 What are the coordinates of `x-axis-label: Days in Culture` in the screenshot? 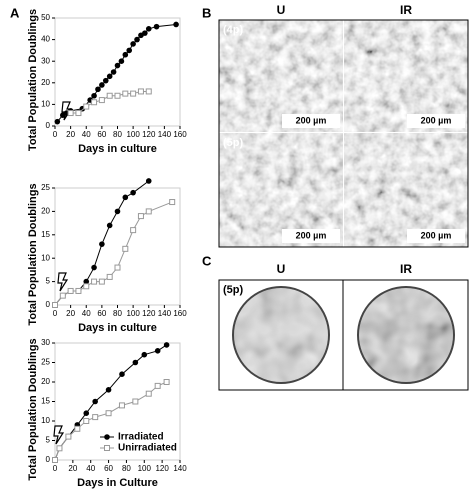 It's located at (117, 483).